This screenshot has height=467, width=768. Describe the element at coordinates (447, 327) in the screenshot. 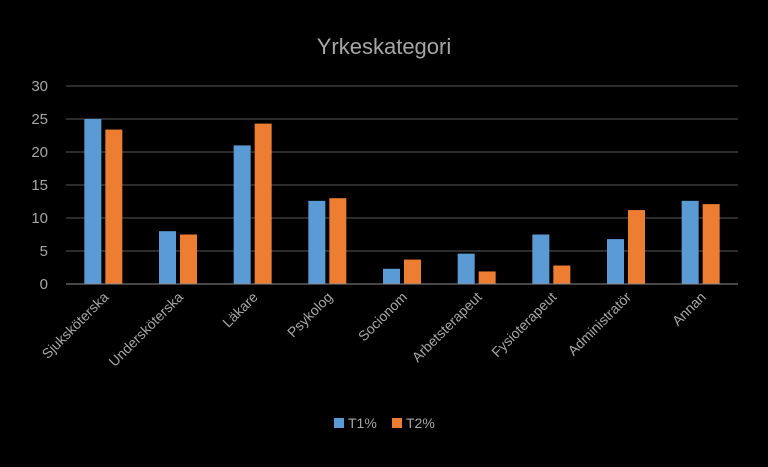

I see `x-category-label: Arbetsterapeut` at that location.